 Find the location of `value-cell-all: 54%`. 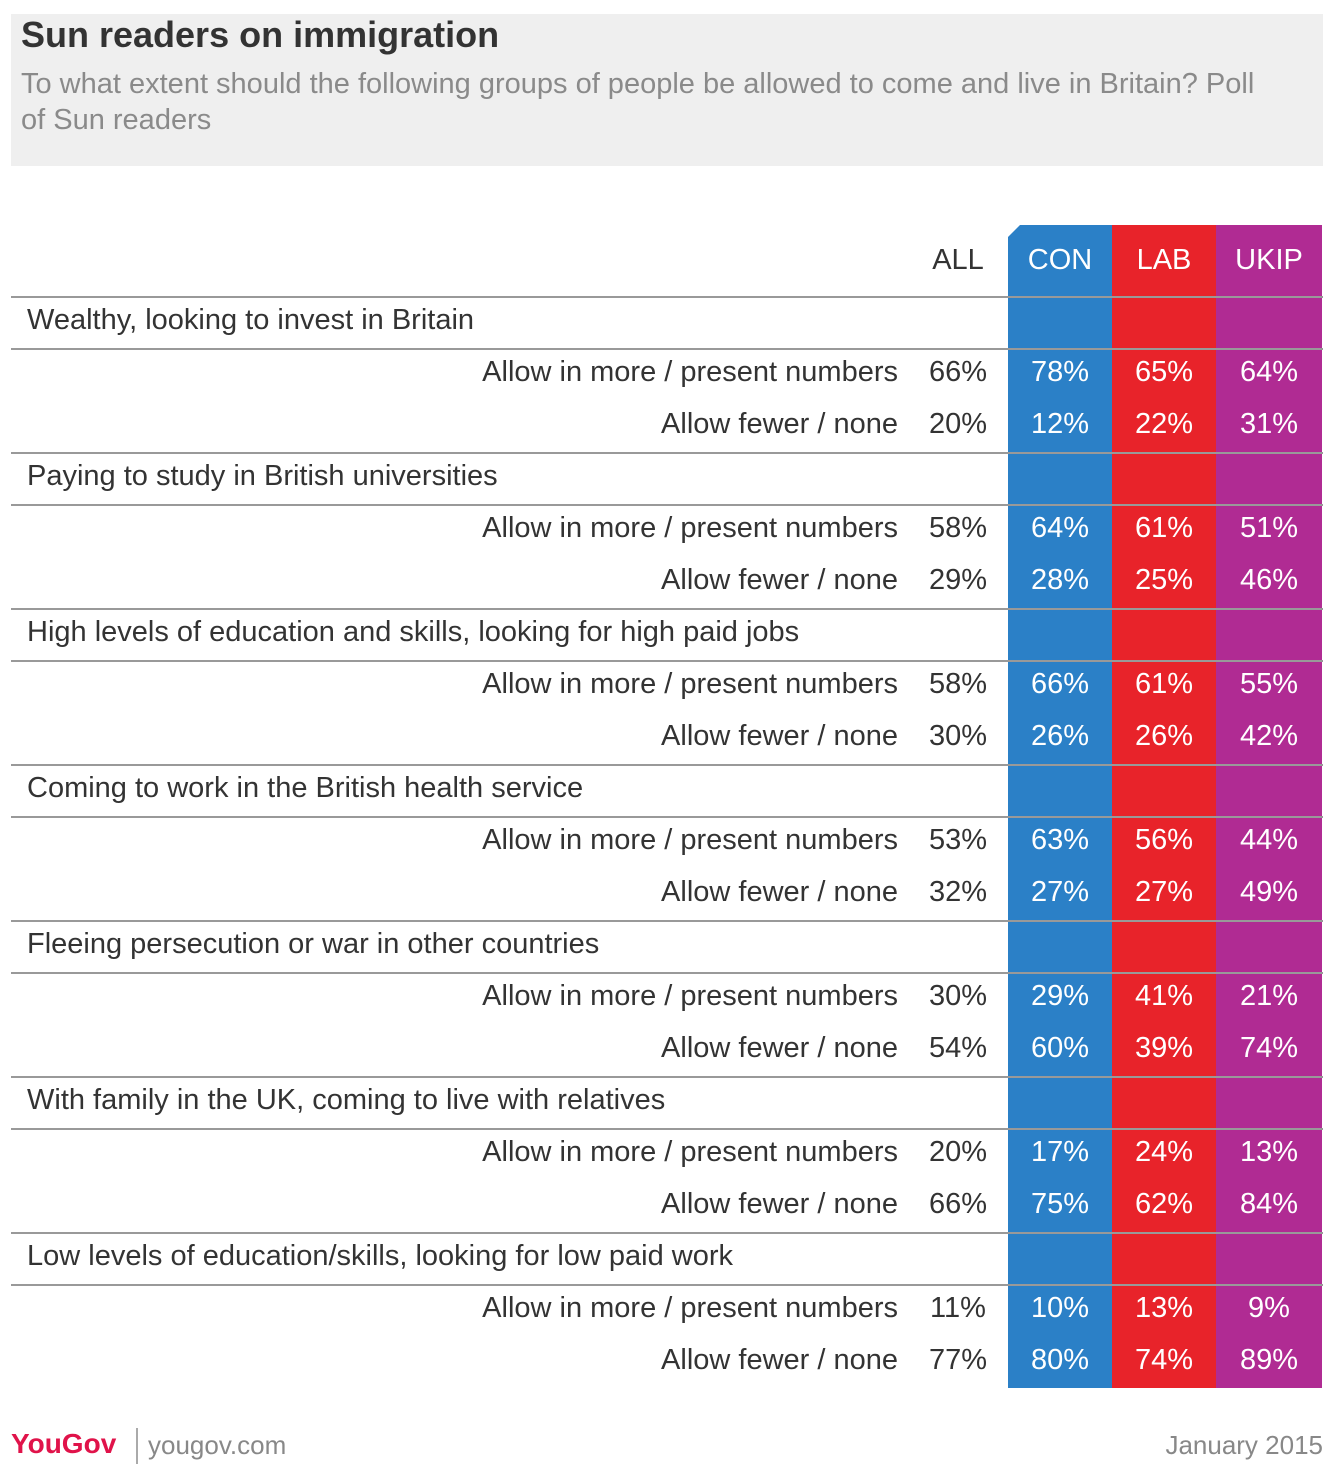

value-cell-all: 54% is located at coordinates (958, 1048).